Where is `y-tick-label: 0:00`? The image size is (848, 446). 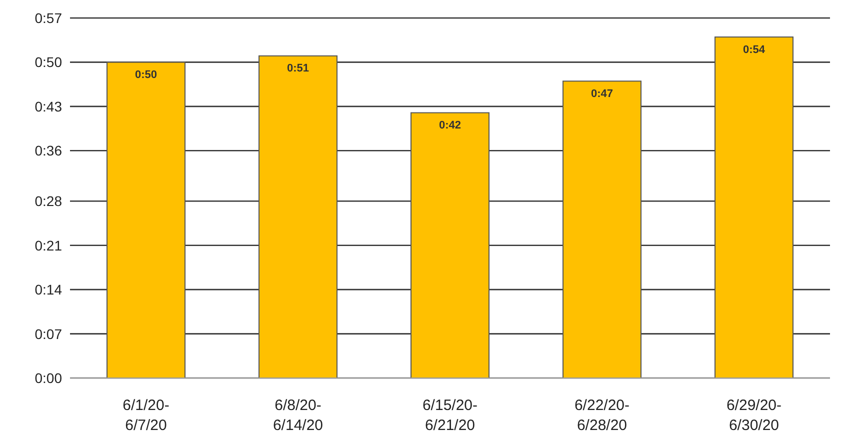
y-tick-label: 0:00 is located at coordinates (48, 378).